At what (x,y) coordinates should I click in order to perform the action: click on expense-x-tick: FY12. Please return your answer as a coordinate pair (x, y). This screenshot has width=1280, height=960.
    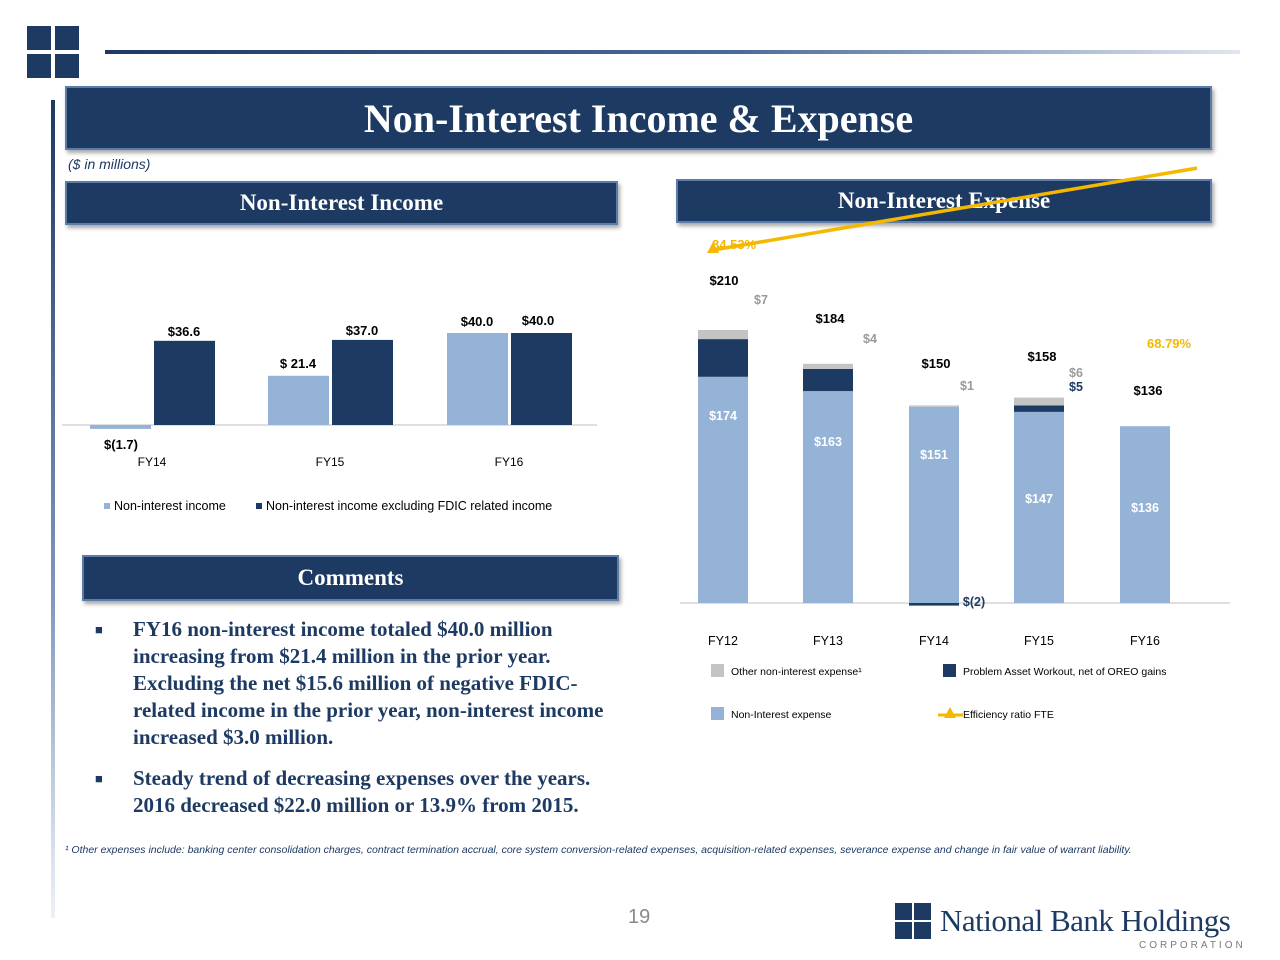
    Looking at the image, I should click on (723, 641).